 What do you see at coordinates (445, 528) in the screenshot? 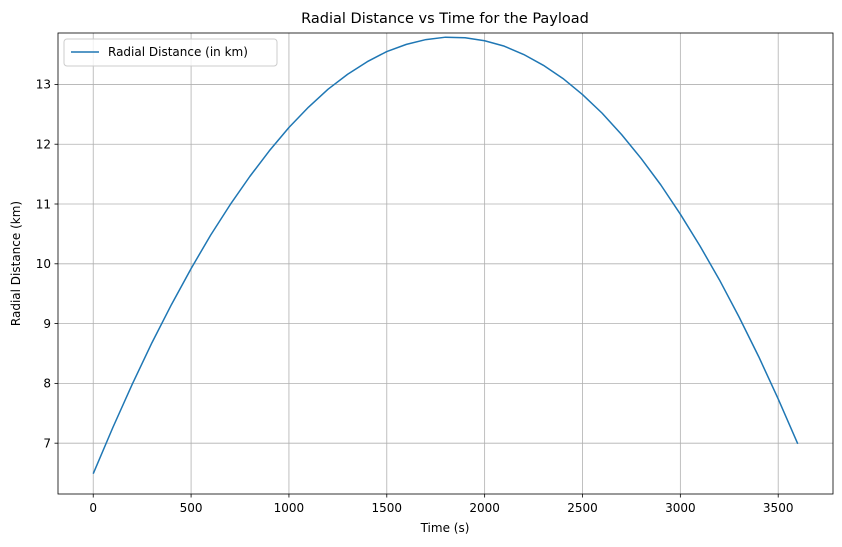
I see `x-axis-label: Time (s)` at bounding box center [445, 528].